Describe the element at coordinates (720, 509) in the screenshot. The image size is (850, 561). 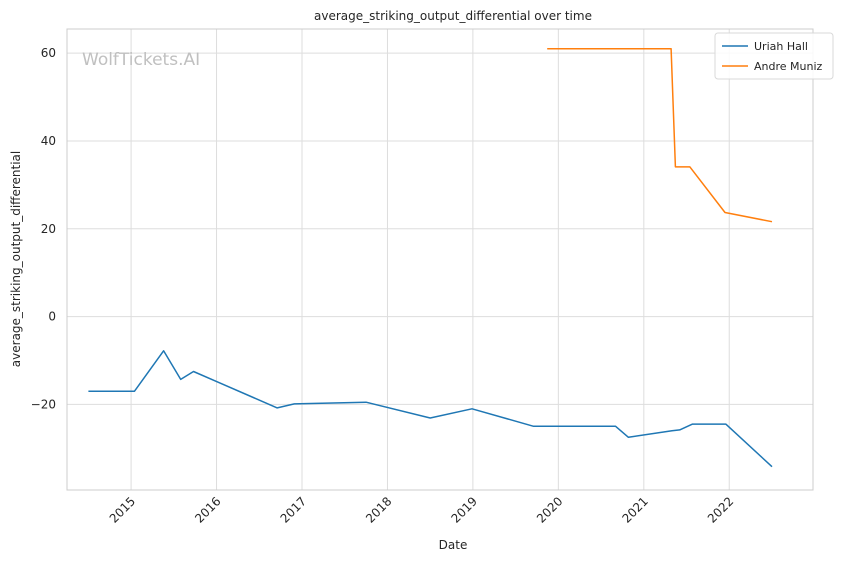
I see `x-tick-label: 2022` at that location.